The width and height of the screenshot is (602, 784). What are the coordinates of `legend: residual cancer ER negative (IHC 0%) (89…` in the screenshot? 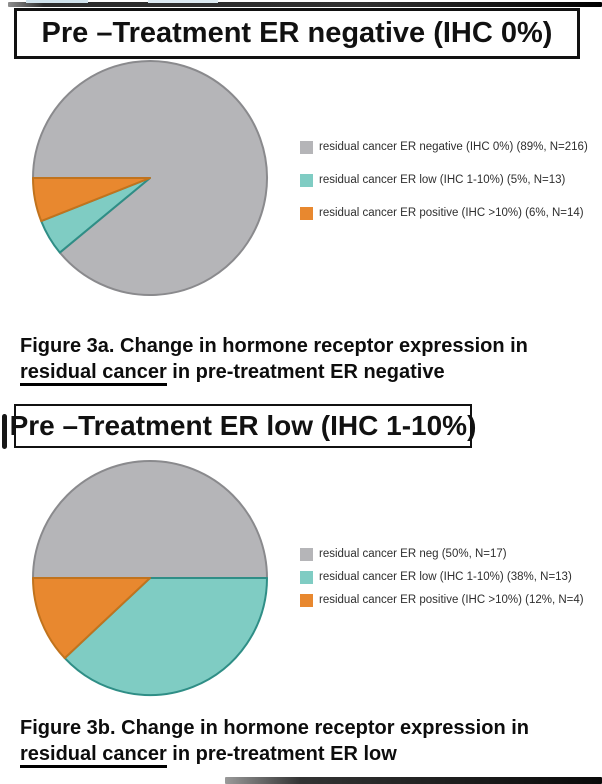 It's located at (444, 189).